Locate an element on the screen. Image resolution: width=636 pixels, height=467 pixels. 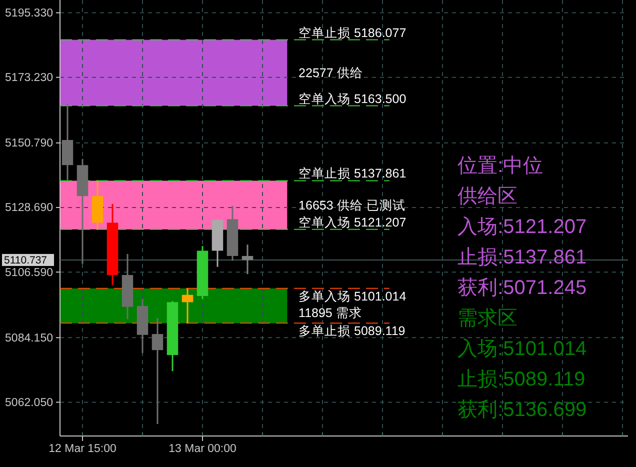
text: 获利:5136.699 is located at coordinates (522, 410).